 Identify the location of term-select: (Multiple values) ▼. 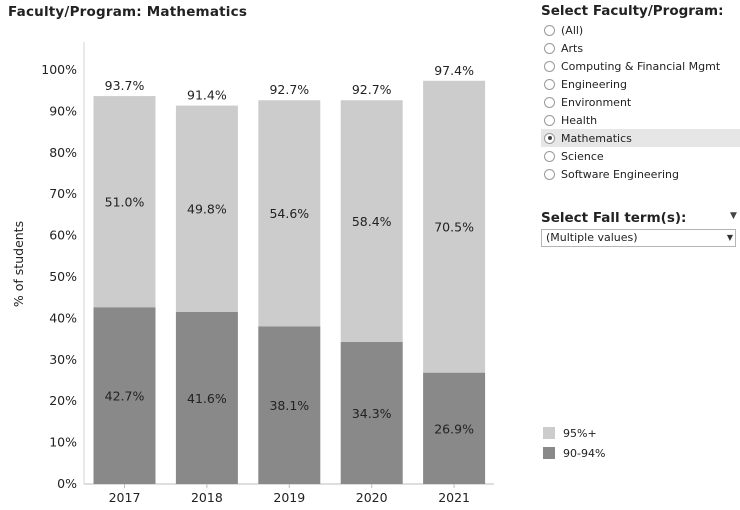
(638, 238).